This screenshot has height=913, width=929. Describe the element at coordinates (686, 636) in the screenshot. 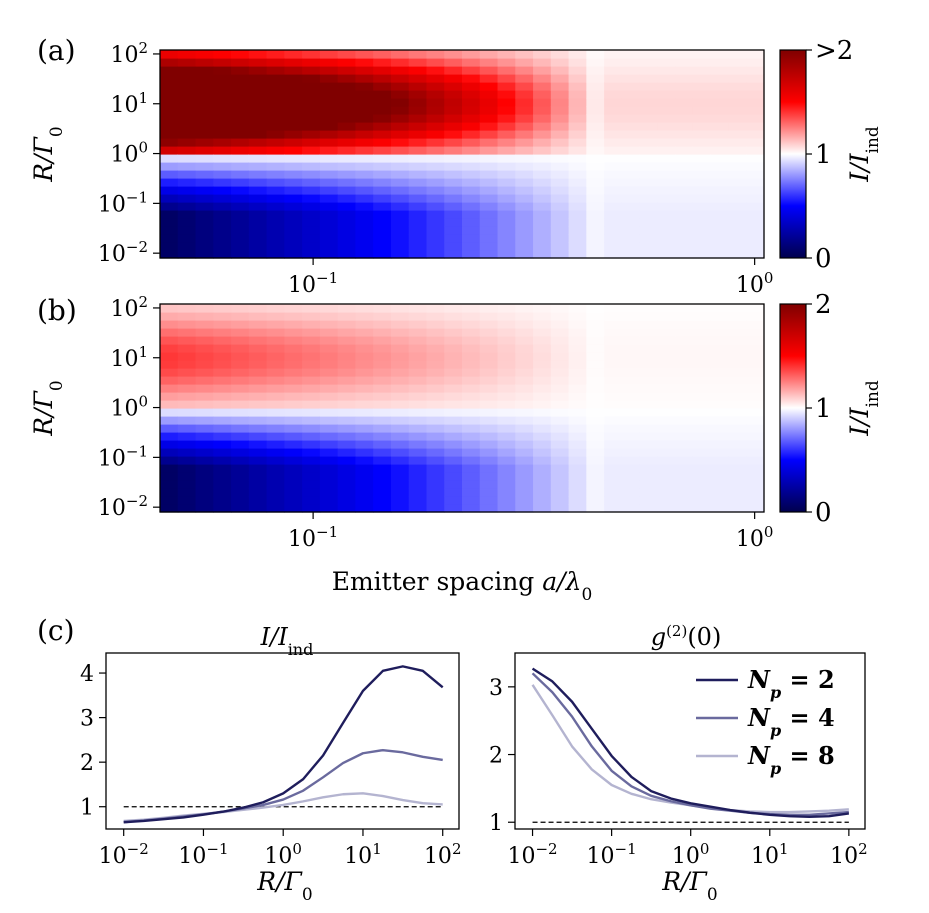

I see `line-right-title: g(2)(0)` at that location.